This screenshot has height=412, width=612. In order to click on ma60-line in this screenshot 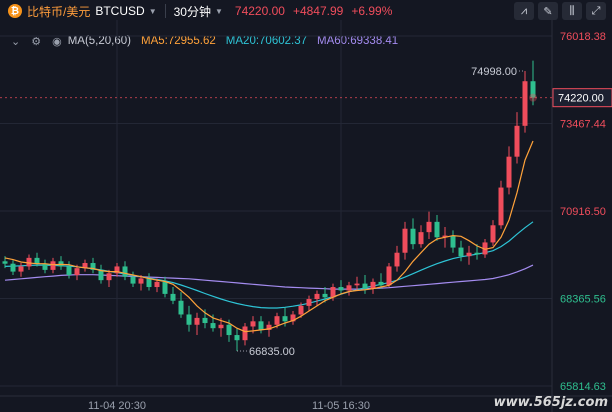, I will do `click(269, 277)`.